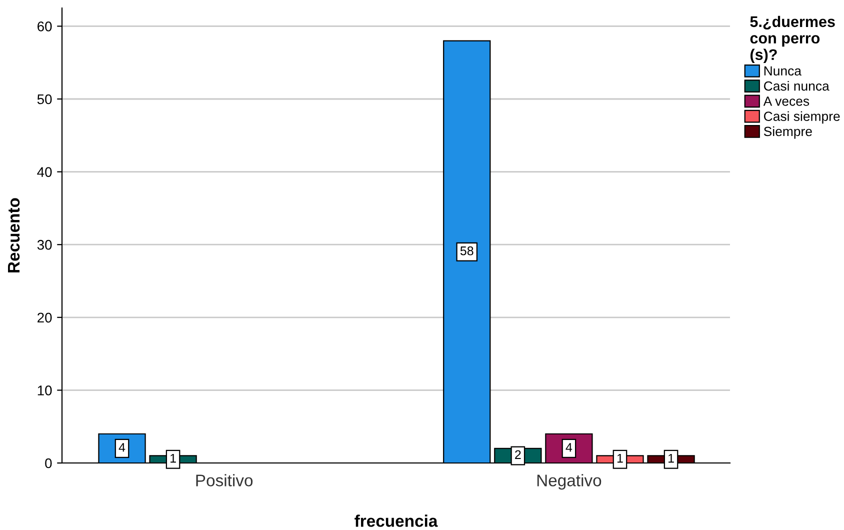 The width and height of the screenshot is (844, 530). Describe the element at coordinates (569, 482) in the screenshot. I see `x-tick-label: Negativo` at that location.